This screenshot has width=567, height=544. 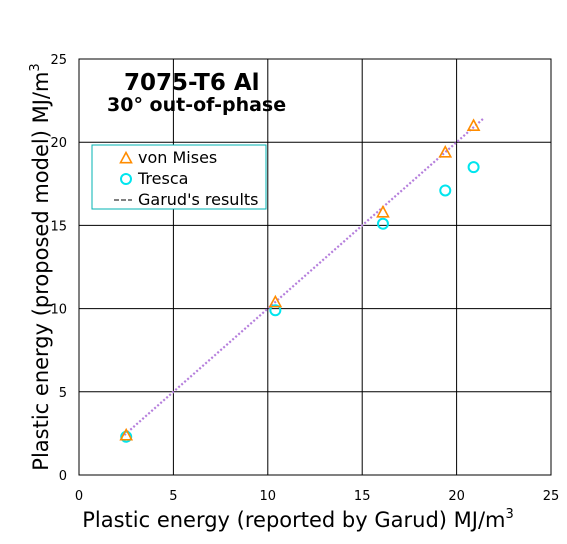 I want to click on chart-title: 7075-T6 Al, so click(x=192, y=83).